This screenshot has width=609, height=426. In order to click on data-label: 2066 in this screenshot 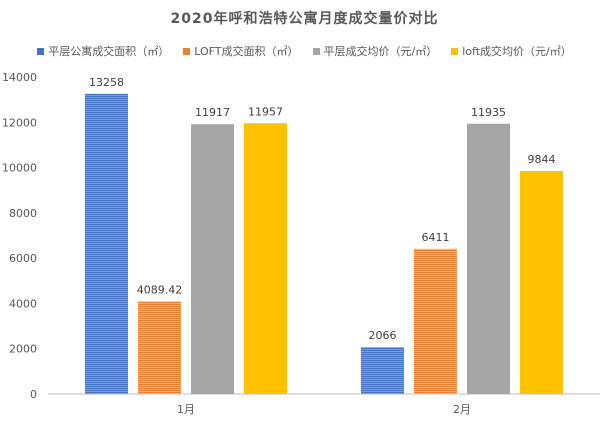, I will do `click(383, 335)`.